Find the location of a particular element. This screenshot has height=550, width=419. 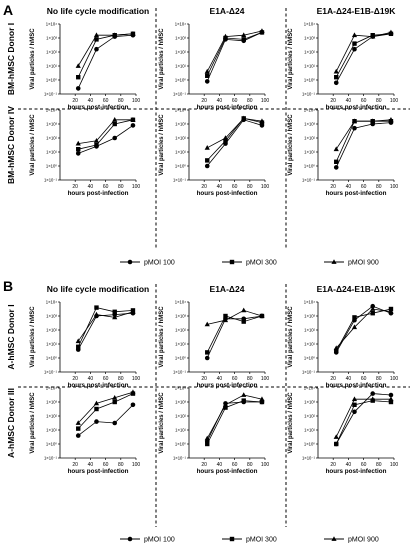

row-label-1-0: A-hMSC Donor I is located at coordinates (11, 336).